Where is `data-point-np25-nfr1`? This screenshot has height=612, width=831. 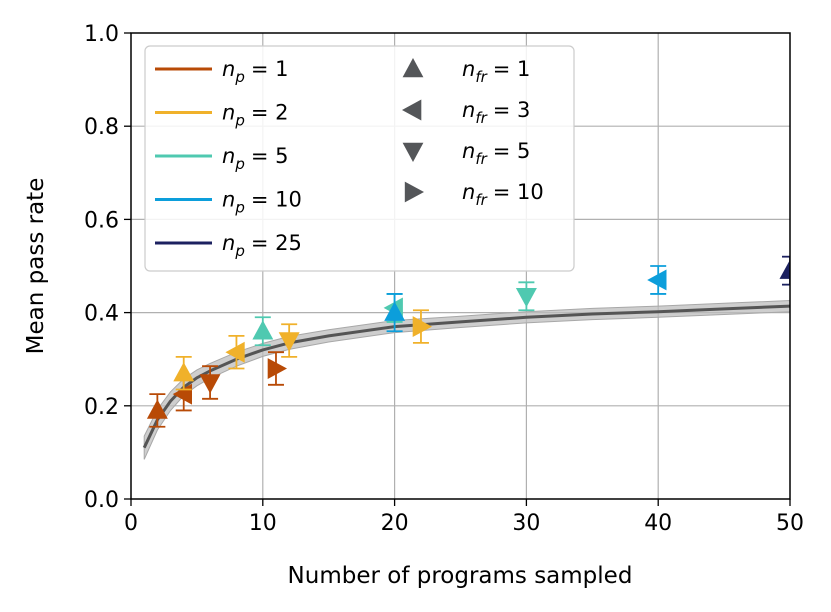 data-point-np25-nfr1 is located at coordinates (784, 270).